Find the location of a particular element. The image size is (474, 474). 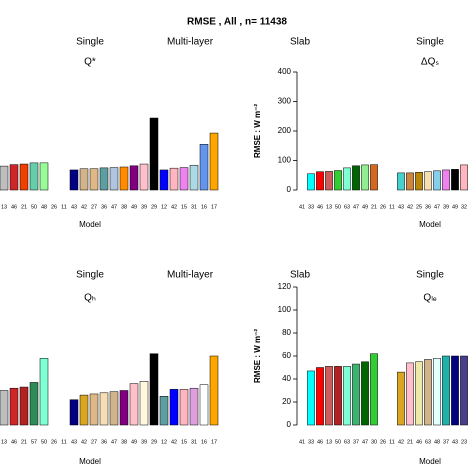

panel-subtitle: ΔQₛ is located at coordinates (430, 62).